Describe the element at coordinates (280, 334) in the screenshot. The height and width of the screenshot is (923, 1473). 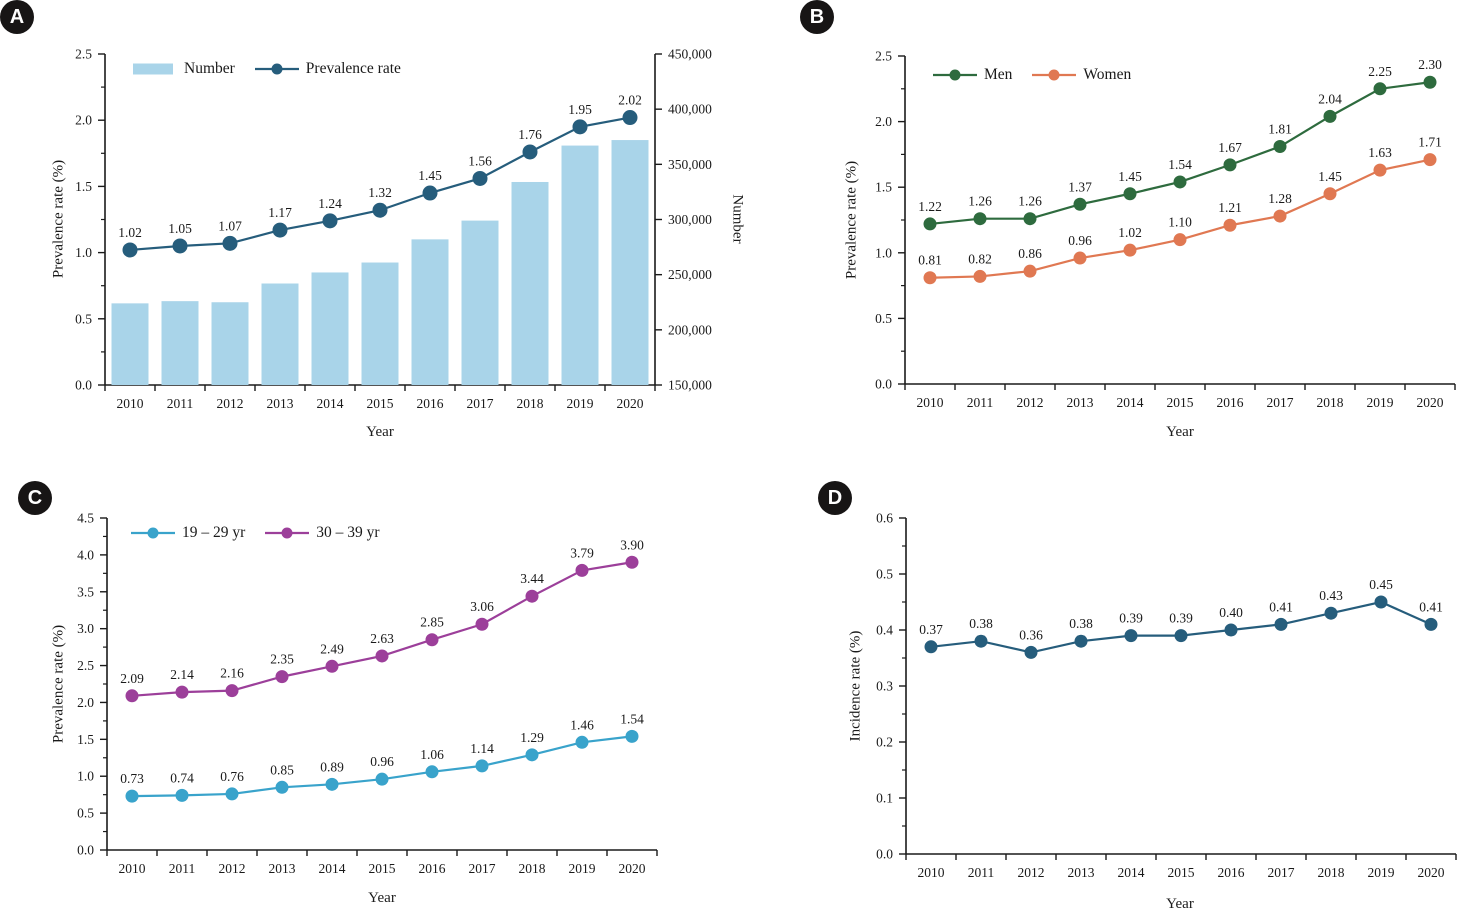
I see `bar-2013` at that location.